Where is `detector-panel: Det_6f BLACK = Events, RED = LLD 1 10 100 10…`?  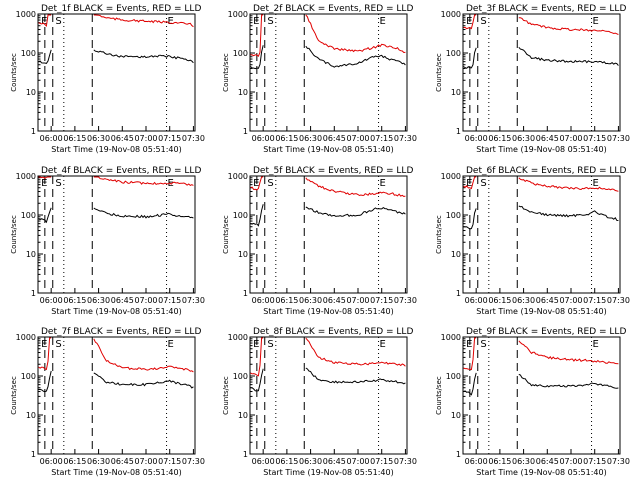
detector-panel: Det_6f BLACK = Events, RED = LLD 1 10 100 10… is located at coordinates (532, 241).